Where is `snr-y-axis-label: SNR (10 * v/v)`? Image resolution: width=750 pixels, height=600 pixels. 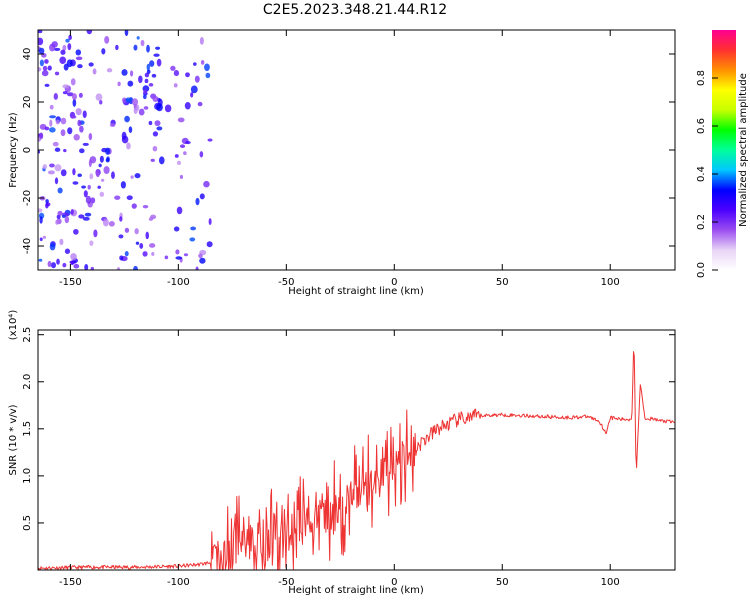 snr-y-axis-label: SNR (10 * v/v) is located at coordinates (13, 439).